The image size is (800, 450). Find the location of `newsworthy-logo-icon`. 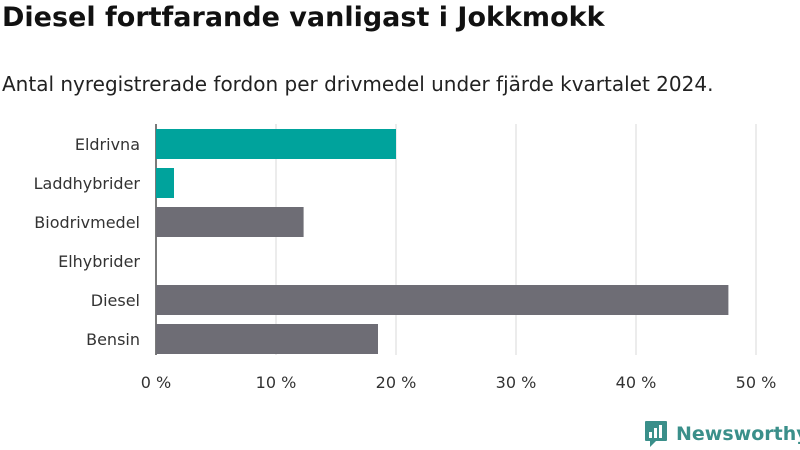

newsworthy-logo-icon is located at coordinates (656, 434).